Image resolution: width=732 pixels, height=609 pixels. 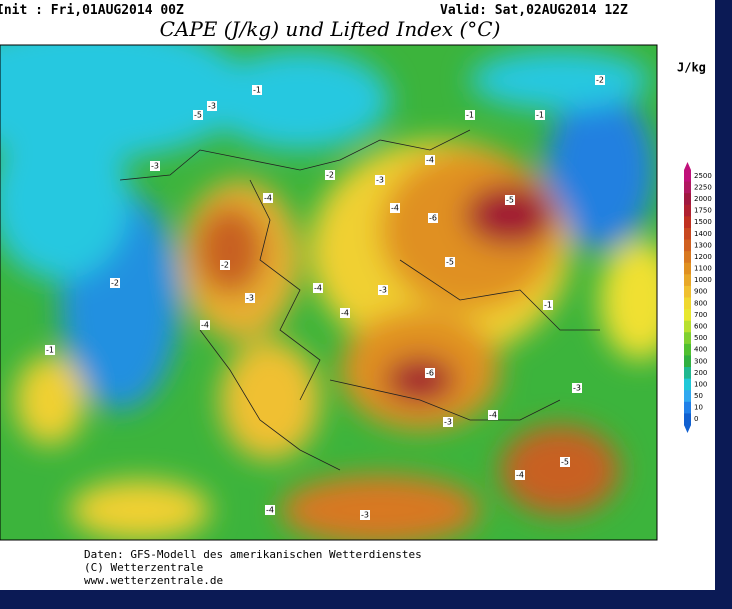 I want to click on colorbar-label: 700, so click(x=700, y=315).